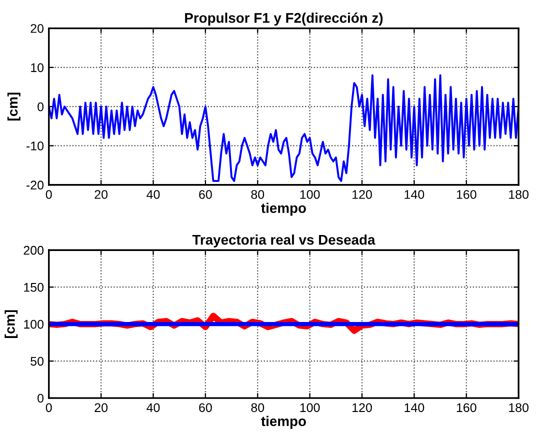 Image resolution: width=543 pixels, height=435 pixels. What do you see at coordinates (34, 250) in the screenshot?
I see `y-tick-label: 200` at bounding box center [34, 250].